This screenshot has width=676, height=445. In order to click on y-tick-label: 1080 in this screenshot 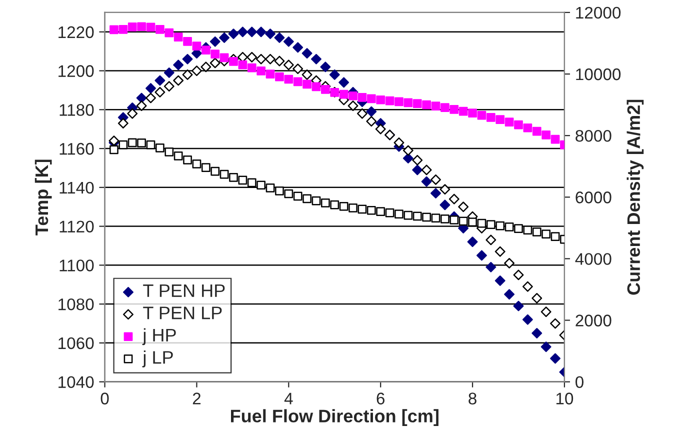, I will do `click(76, 304)`.